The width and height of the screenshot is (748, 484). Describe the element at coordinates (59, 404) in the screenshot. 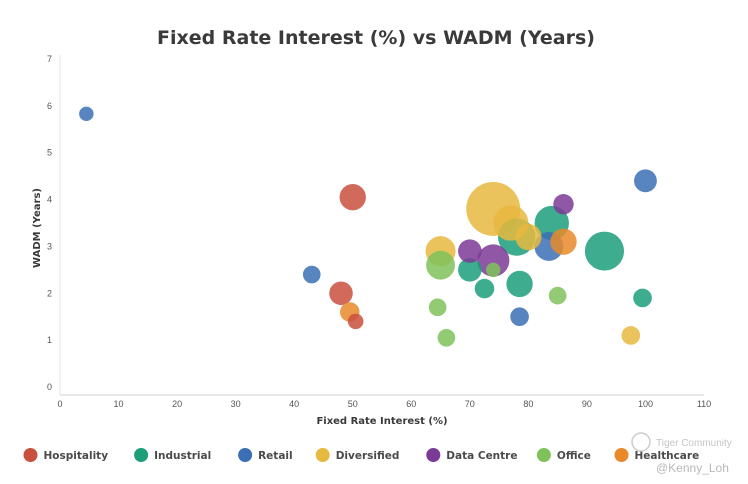

I see `x-tick-label: 0` at that location.